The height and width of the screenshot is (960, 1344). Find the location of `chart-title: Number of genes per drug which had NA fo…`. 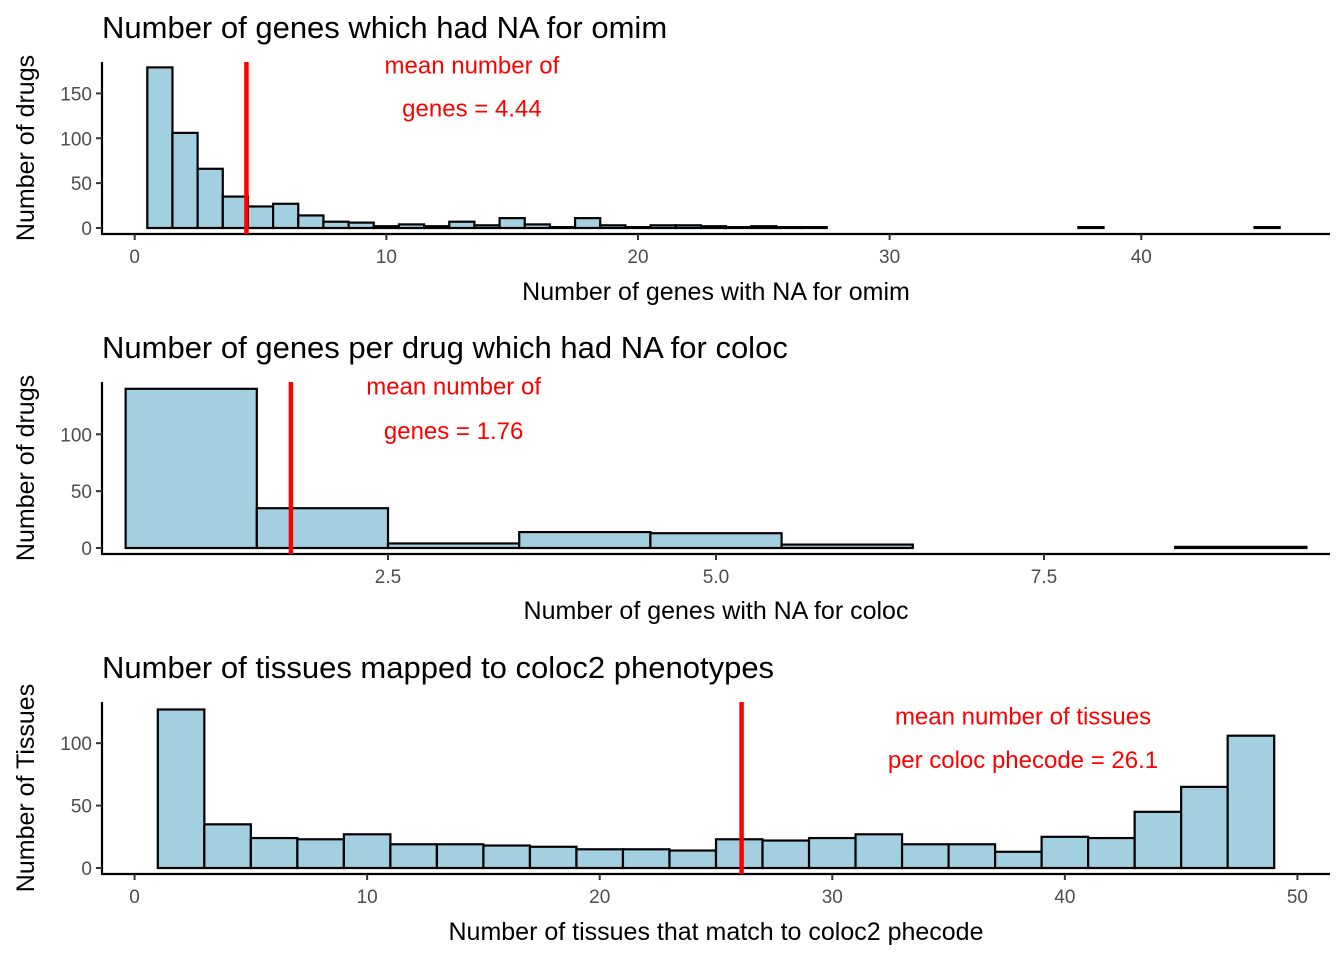

chart-title: Number of genes per drug which had NA fo… is located at coordinates (445, 347).